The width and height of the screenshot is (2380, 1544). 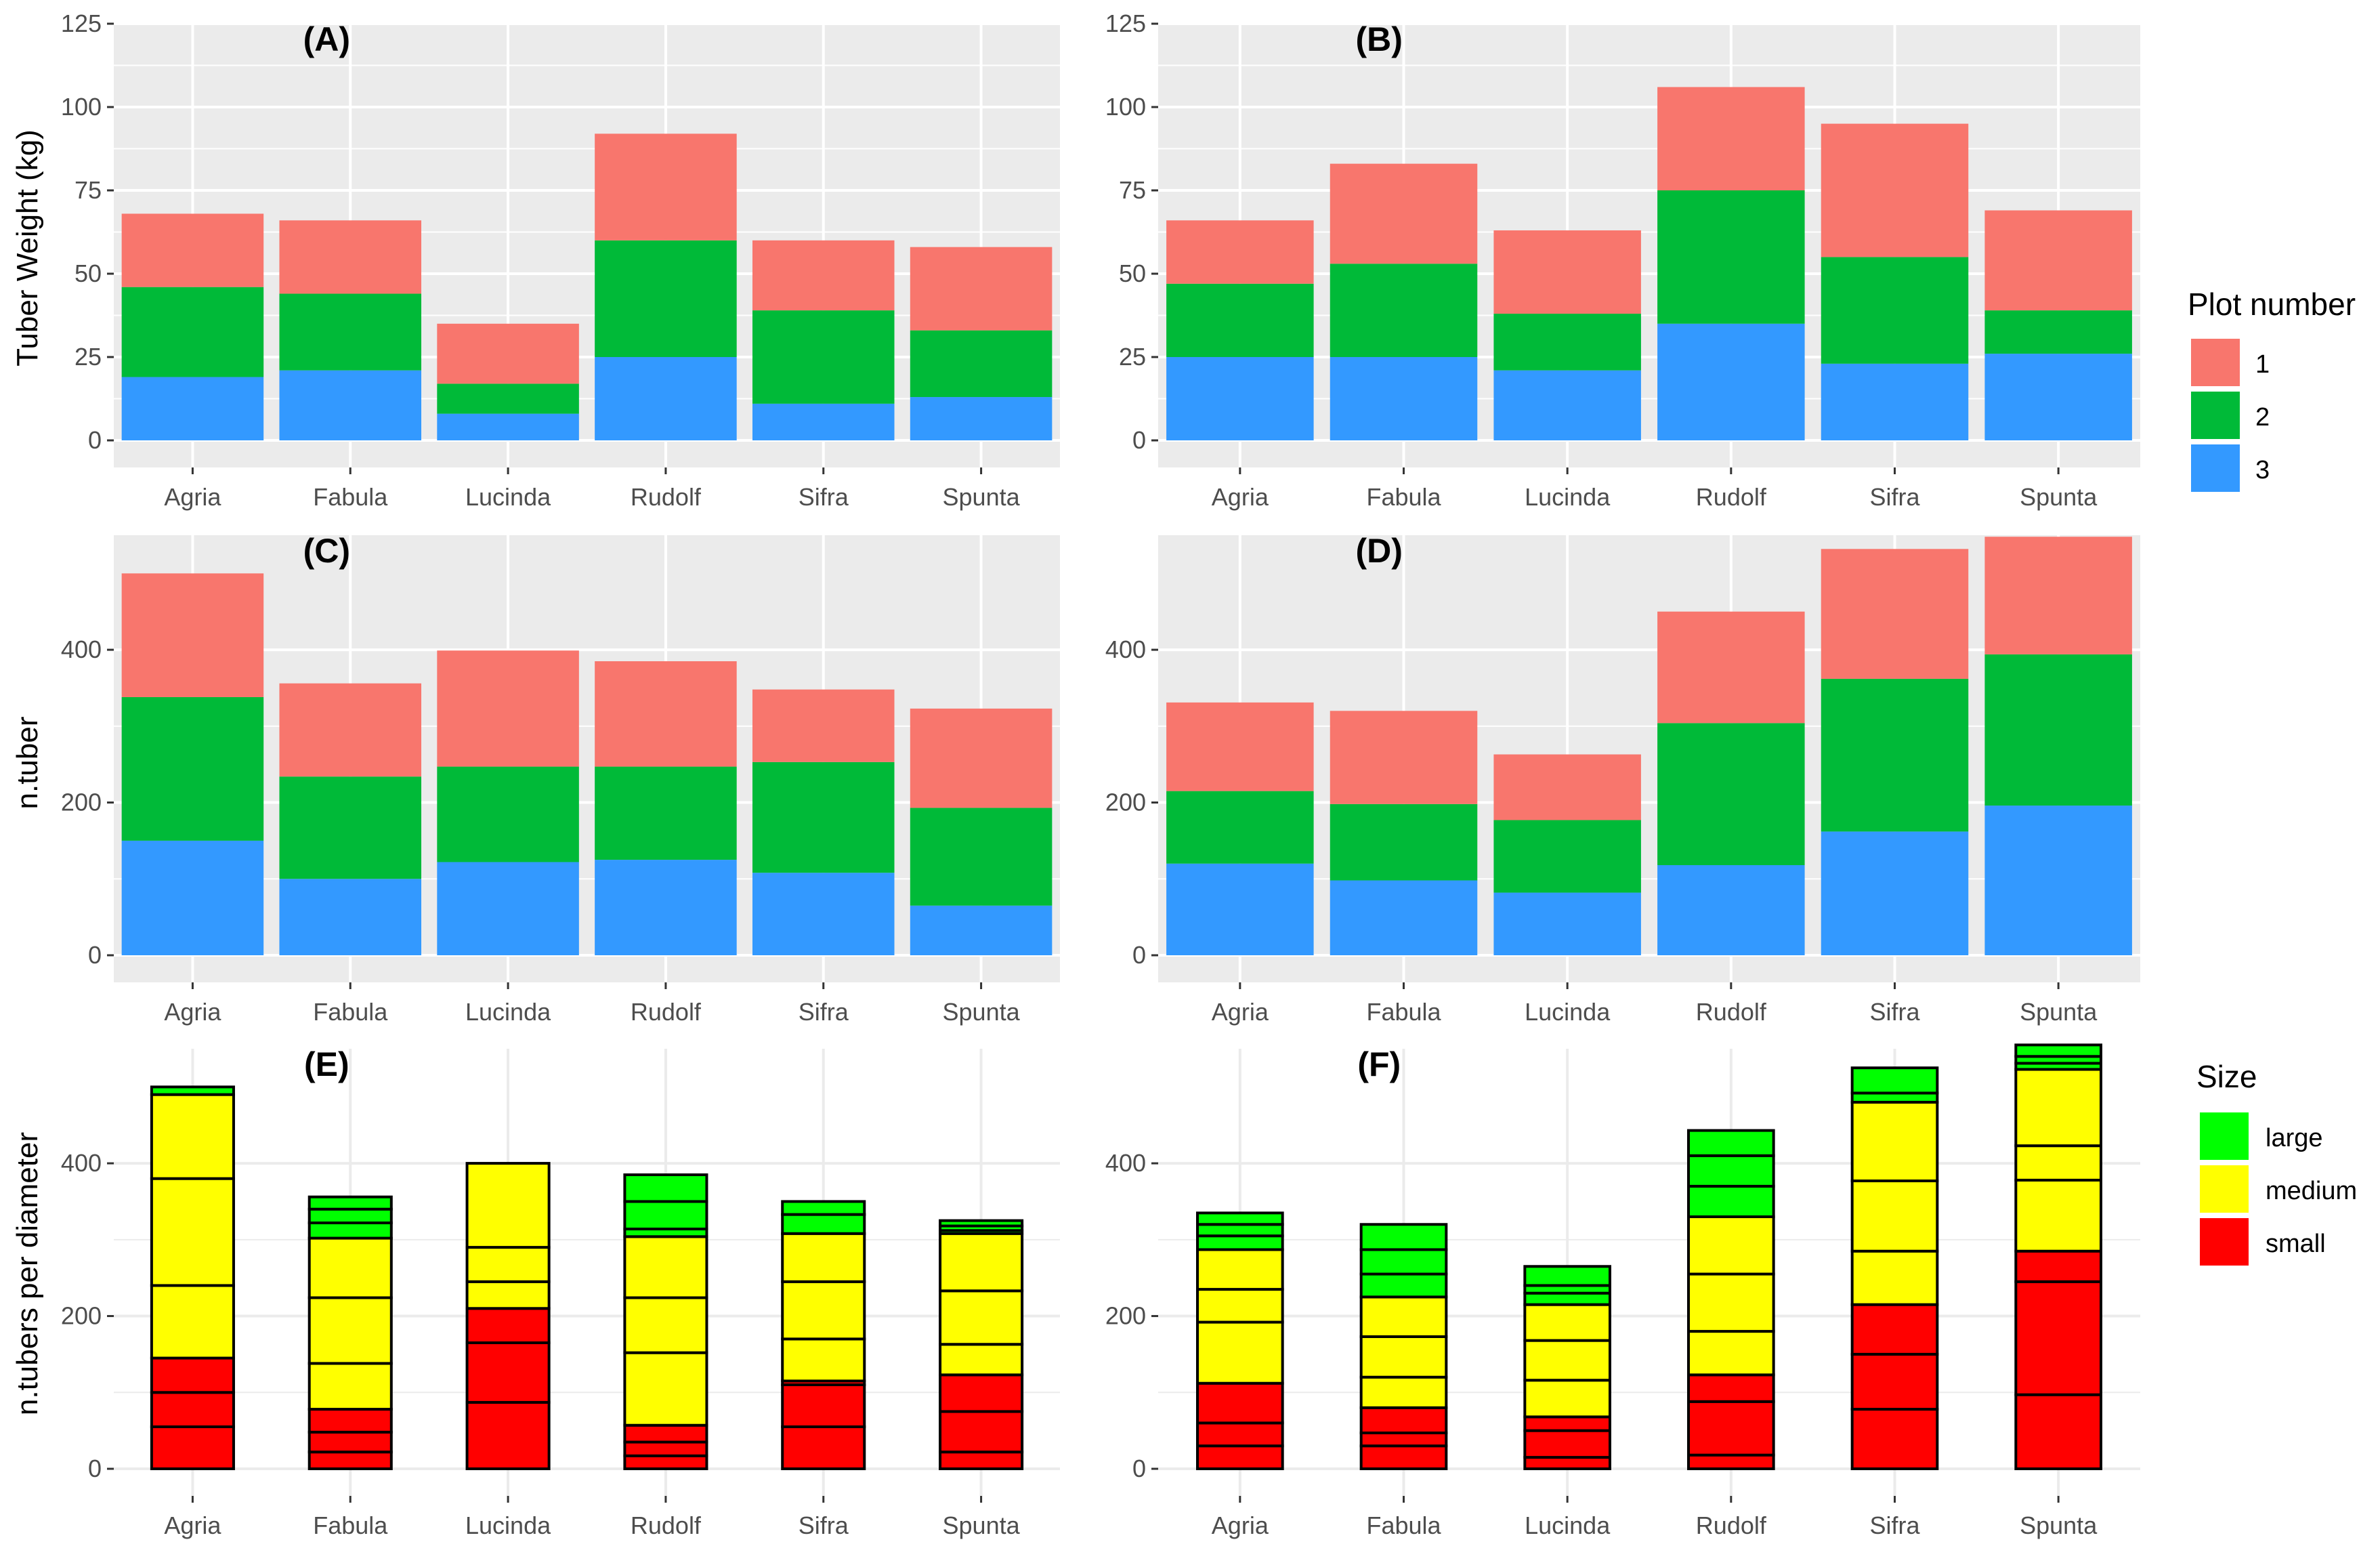 What do you see at coordinates (1403, 1285) in the screenshot?
I see `bar-f-fabula-large-seg6` at bounding box center [1403, 1285].